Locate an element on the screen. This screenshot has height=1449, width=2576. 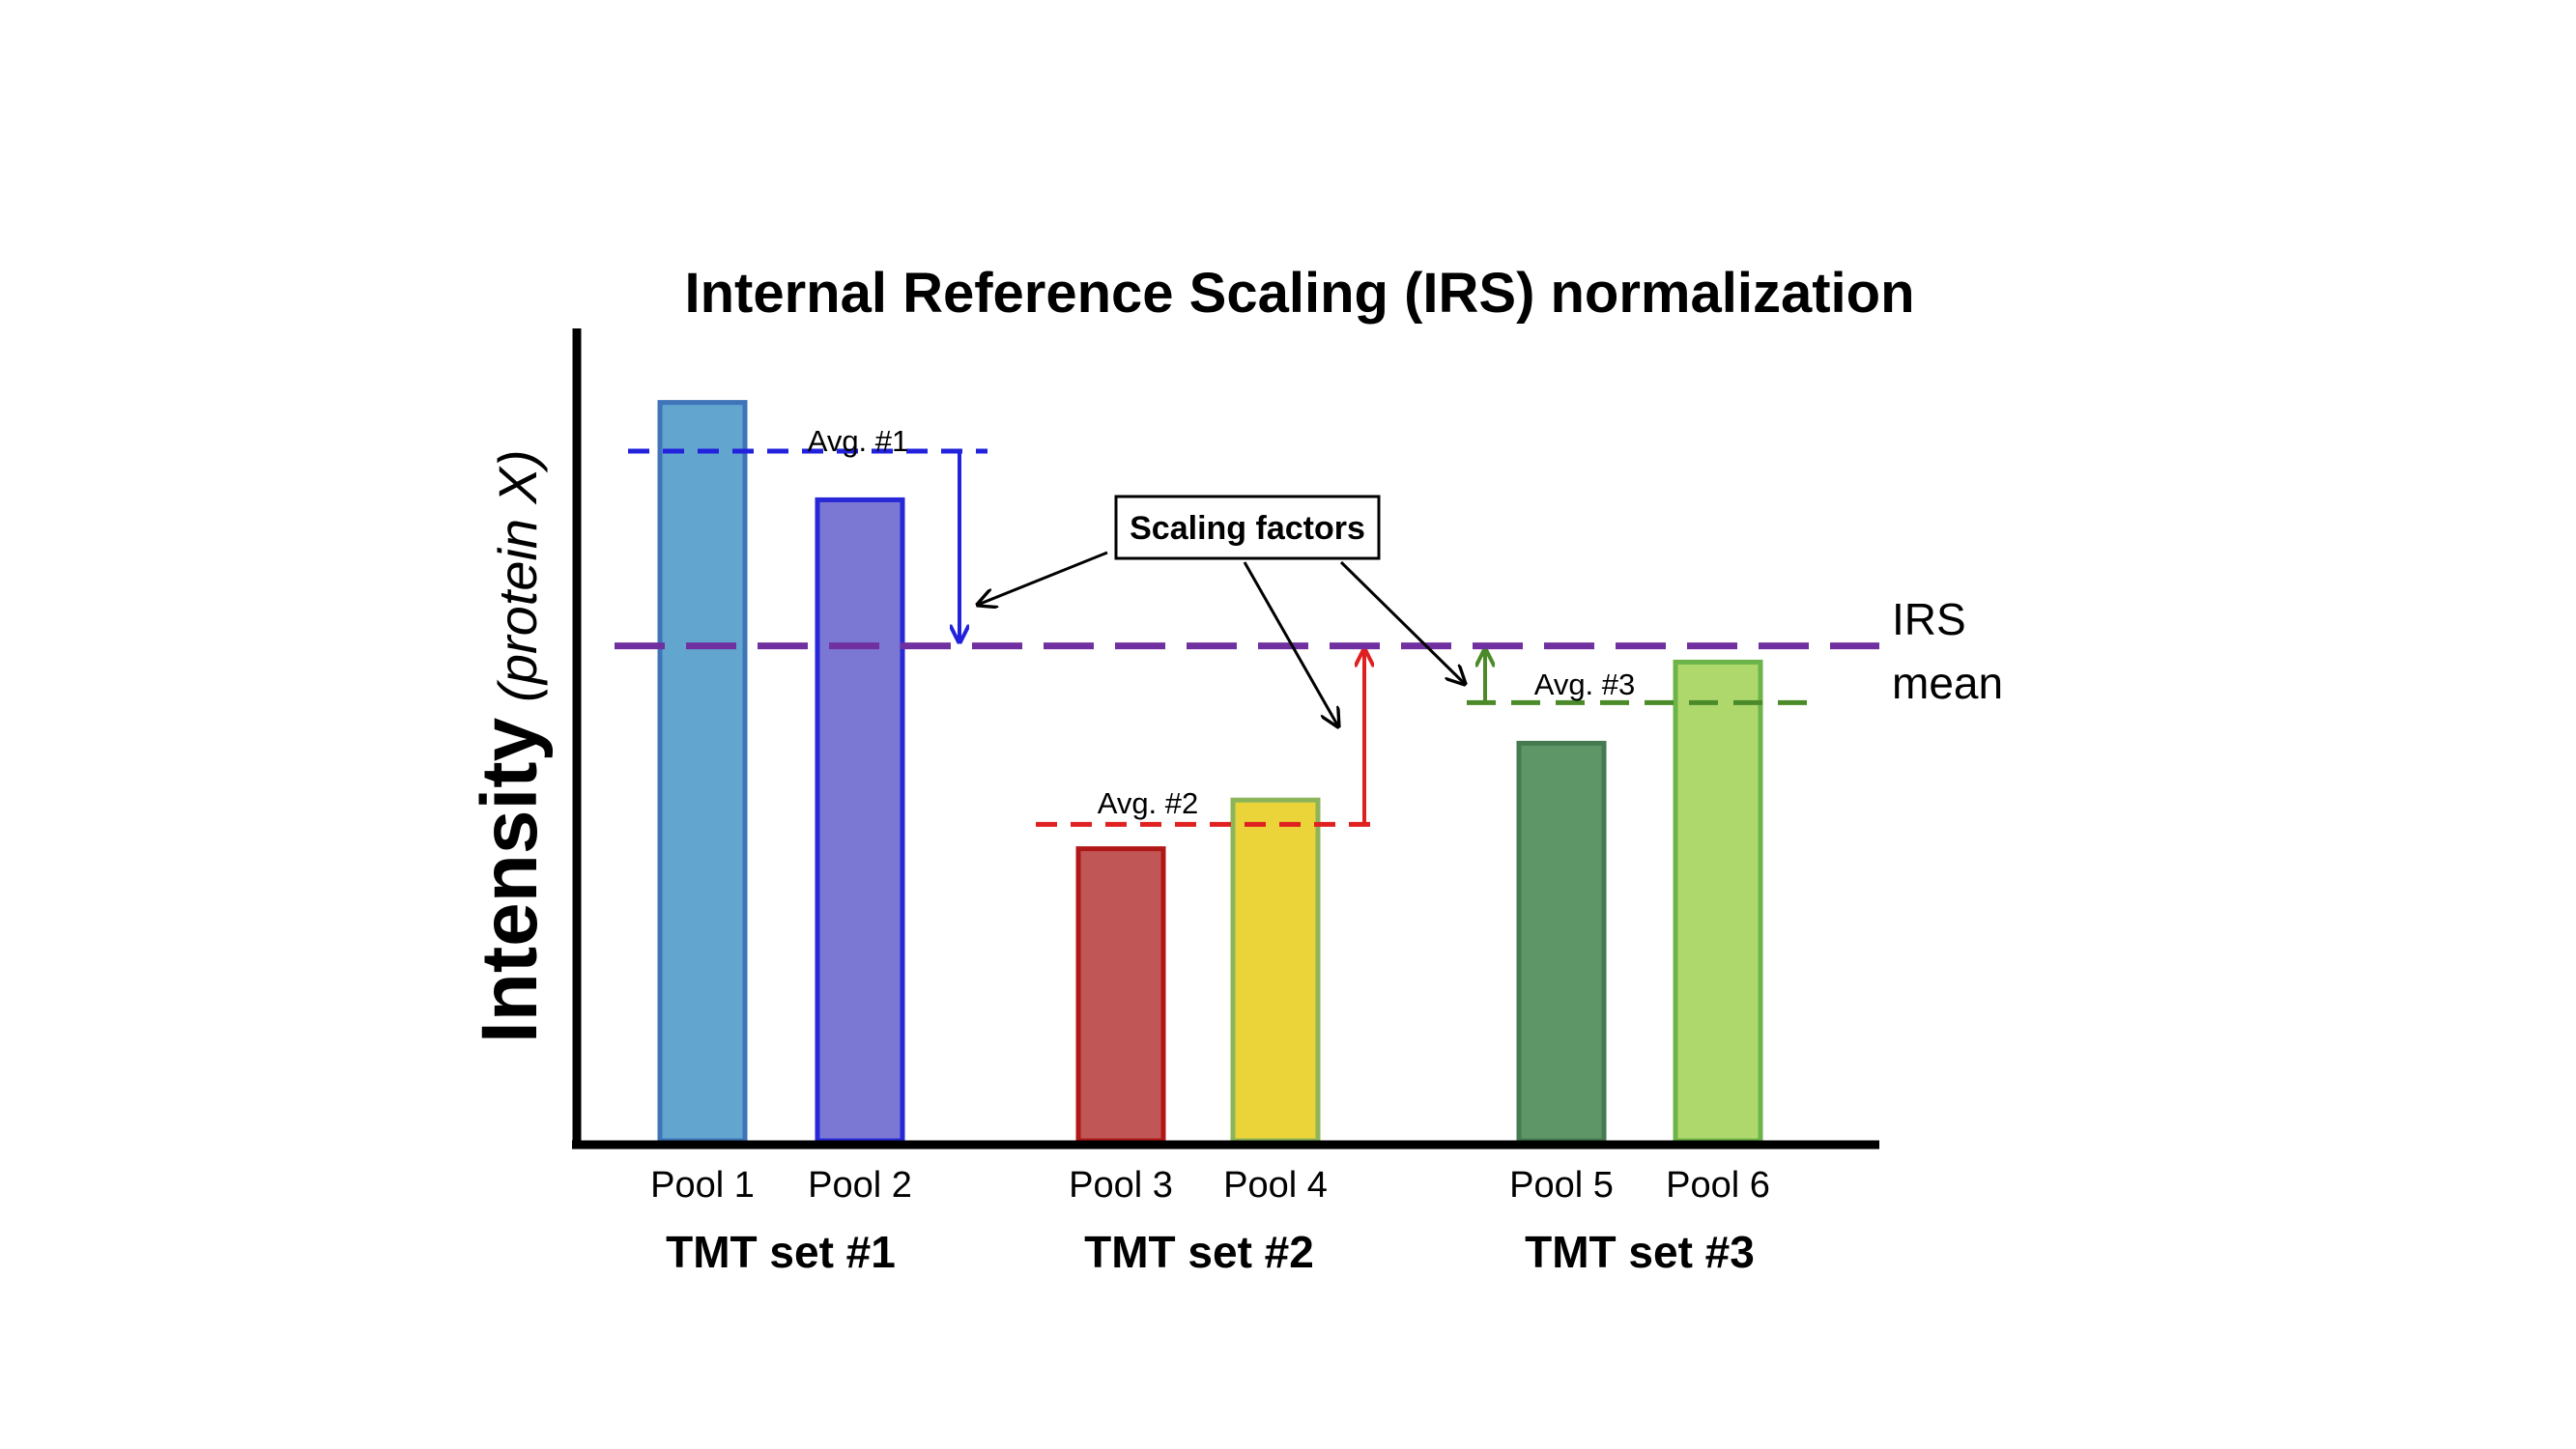
y-axis-label: Intensity (protein X) is located at coordinates (510, 746).